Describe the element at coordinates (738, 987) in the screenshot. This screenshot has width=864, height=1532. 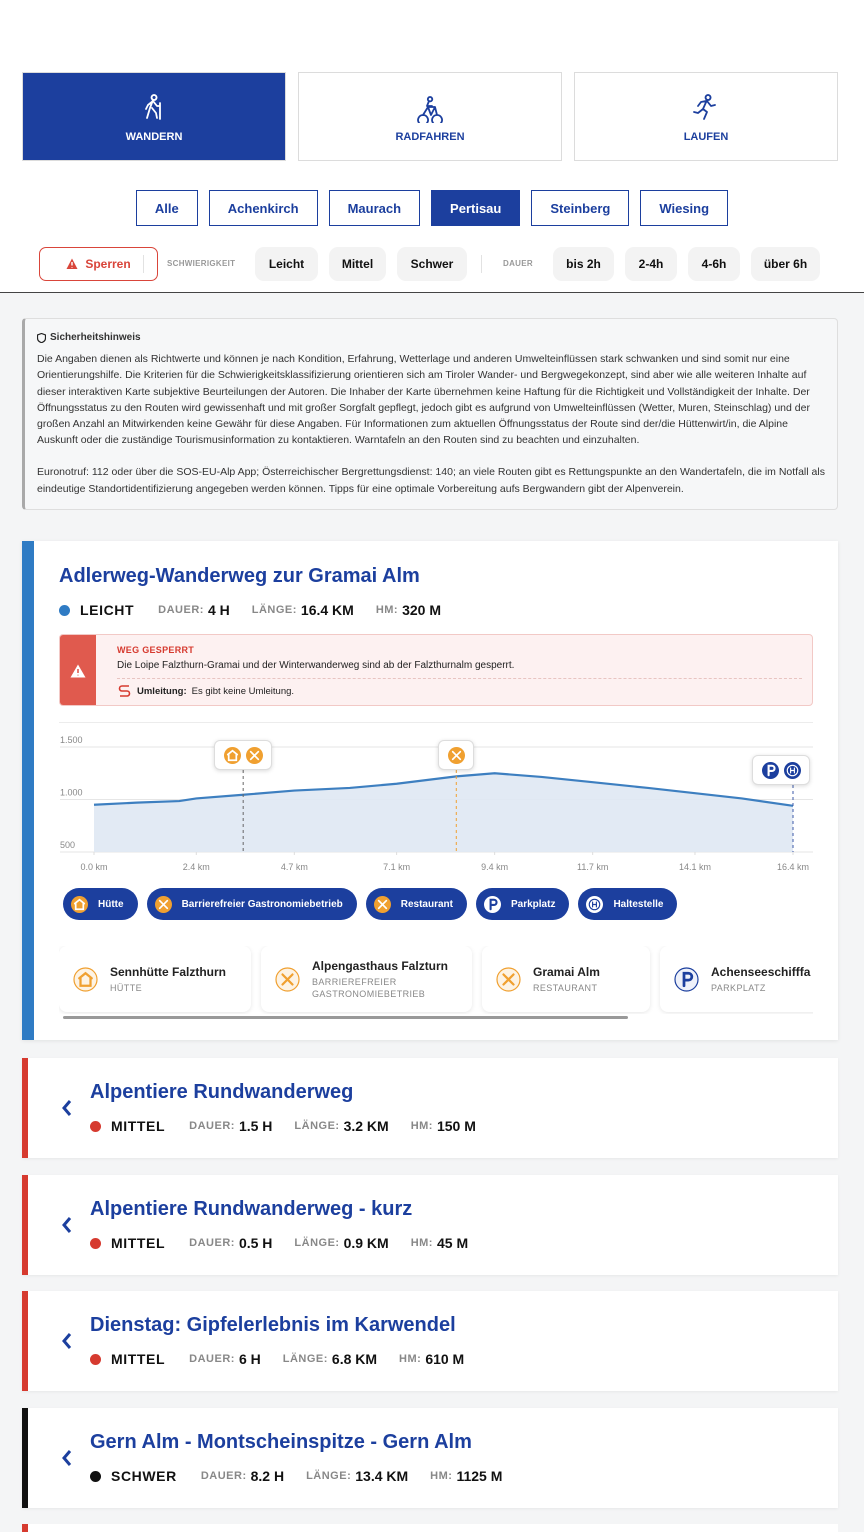
I see `poi-type: PARKPLATZ` at that location.